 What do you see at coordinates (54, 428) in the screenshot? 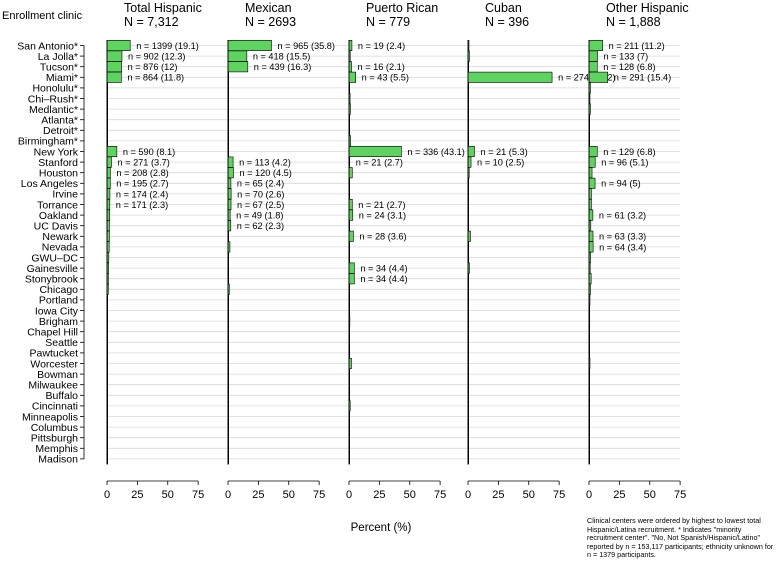
I see `y-tick-label: Columbus` at bounding box center [54, 428].